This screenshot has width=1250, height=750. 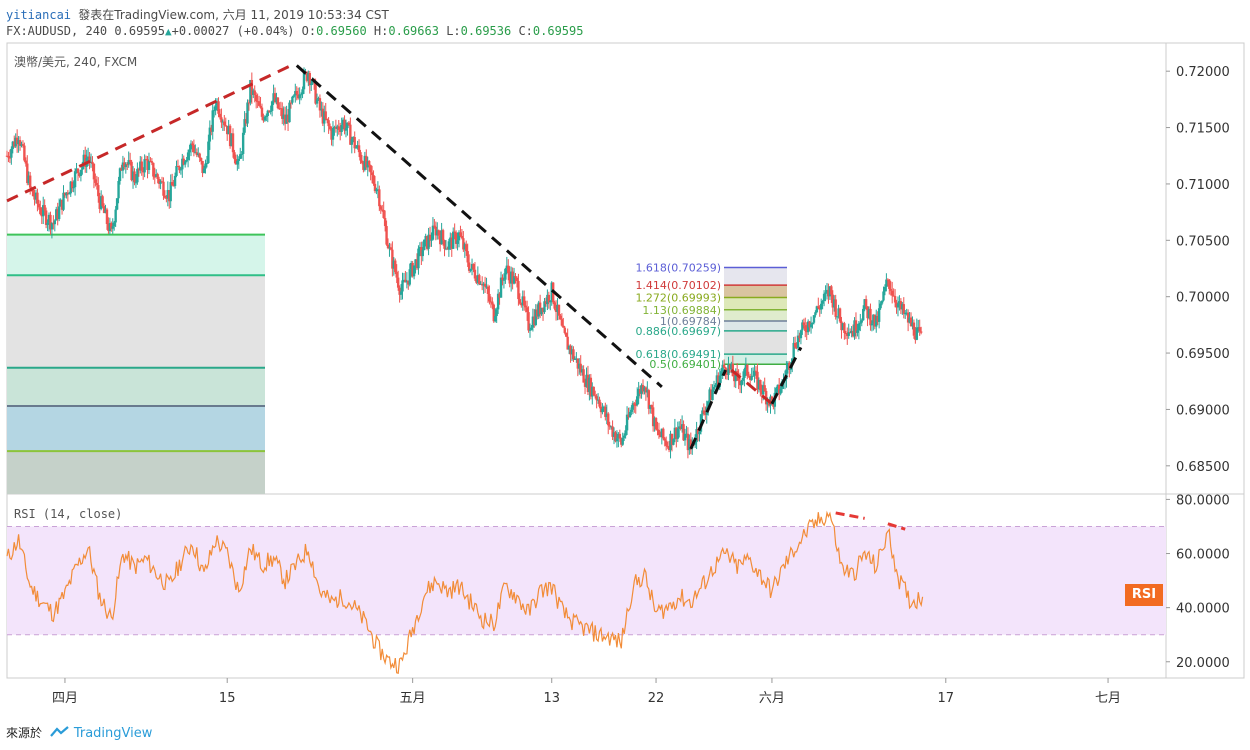 I want to click on close-label: C:, so click(x=525, y=31).